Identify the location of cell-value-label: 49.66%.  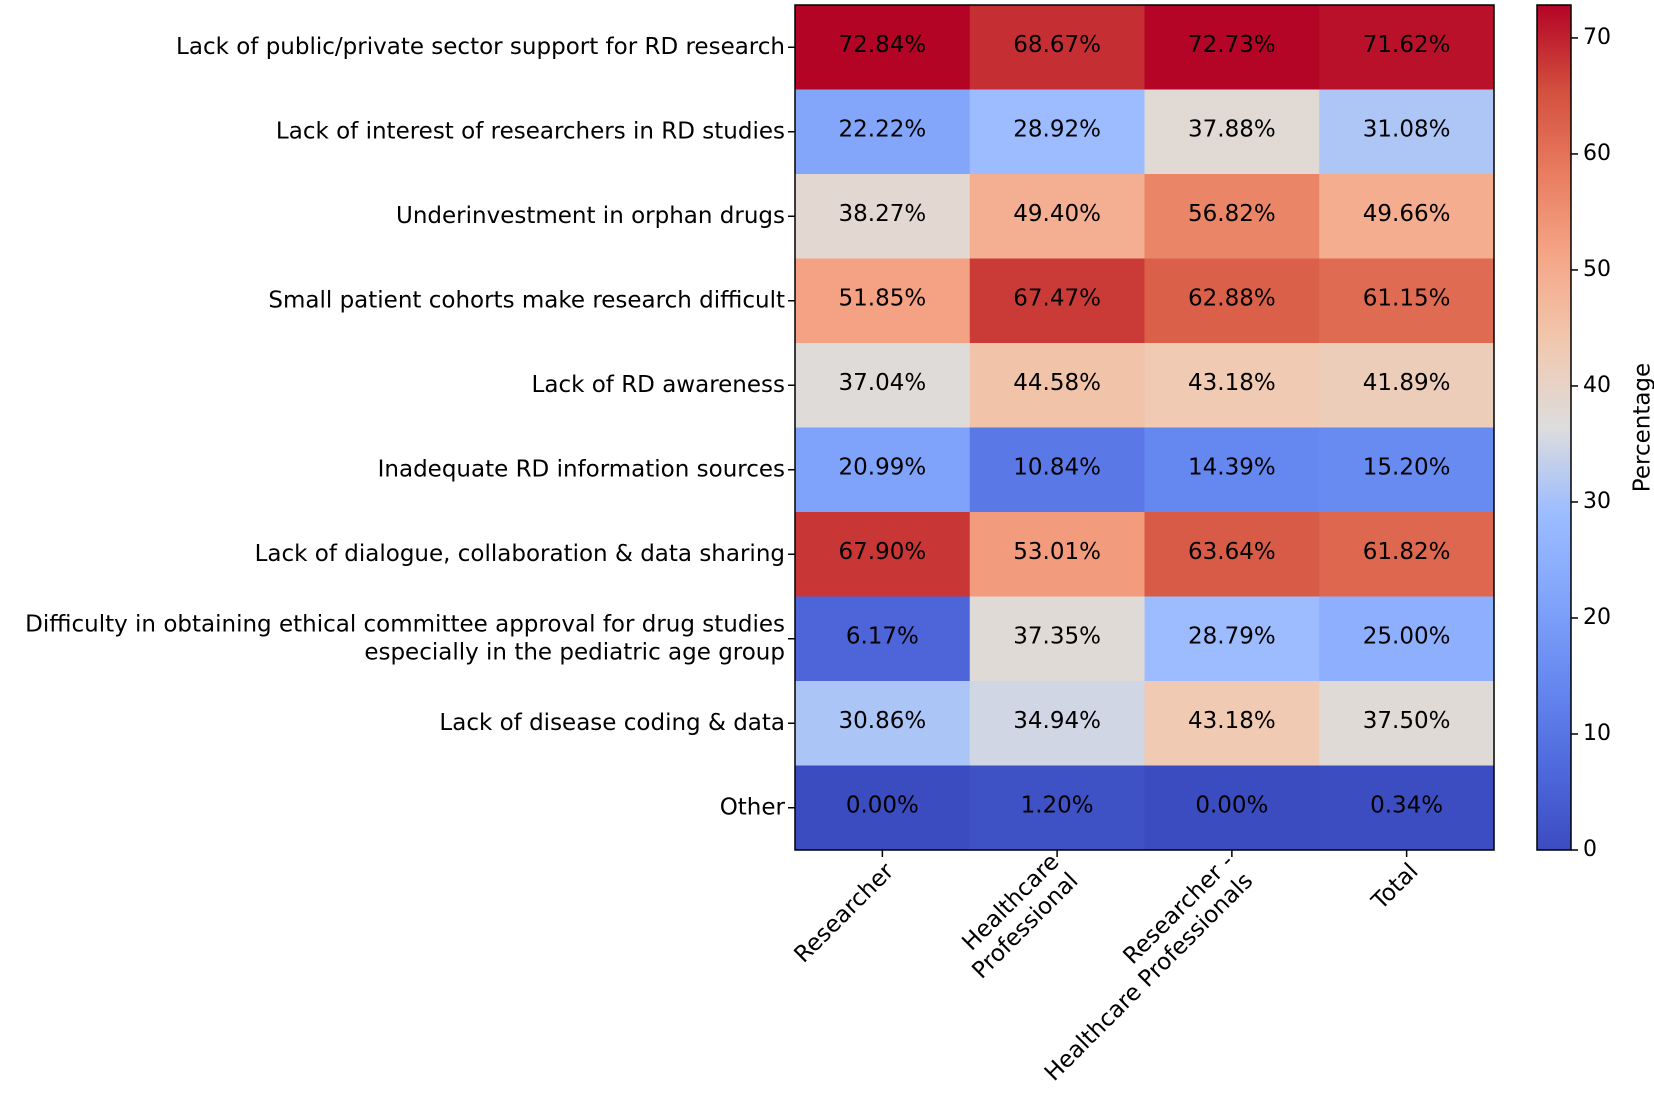
(1407, 214).